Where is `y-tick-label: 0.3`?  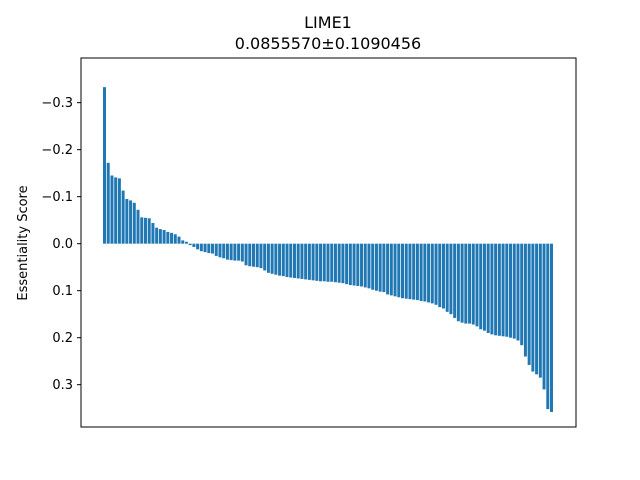 y-tick-label: 0.3 is located at coordinates (62, 385).